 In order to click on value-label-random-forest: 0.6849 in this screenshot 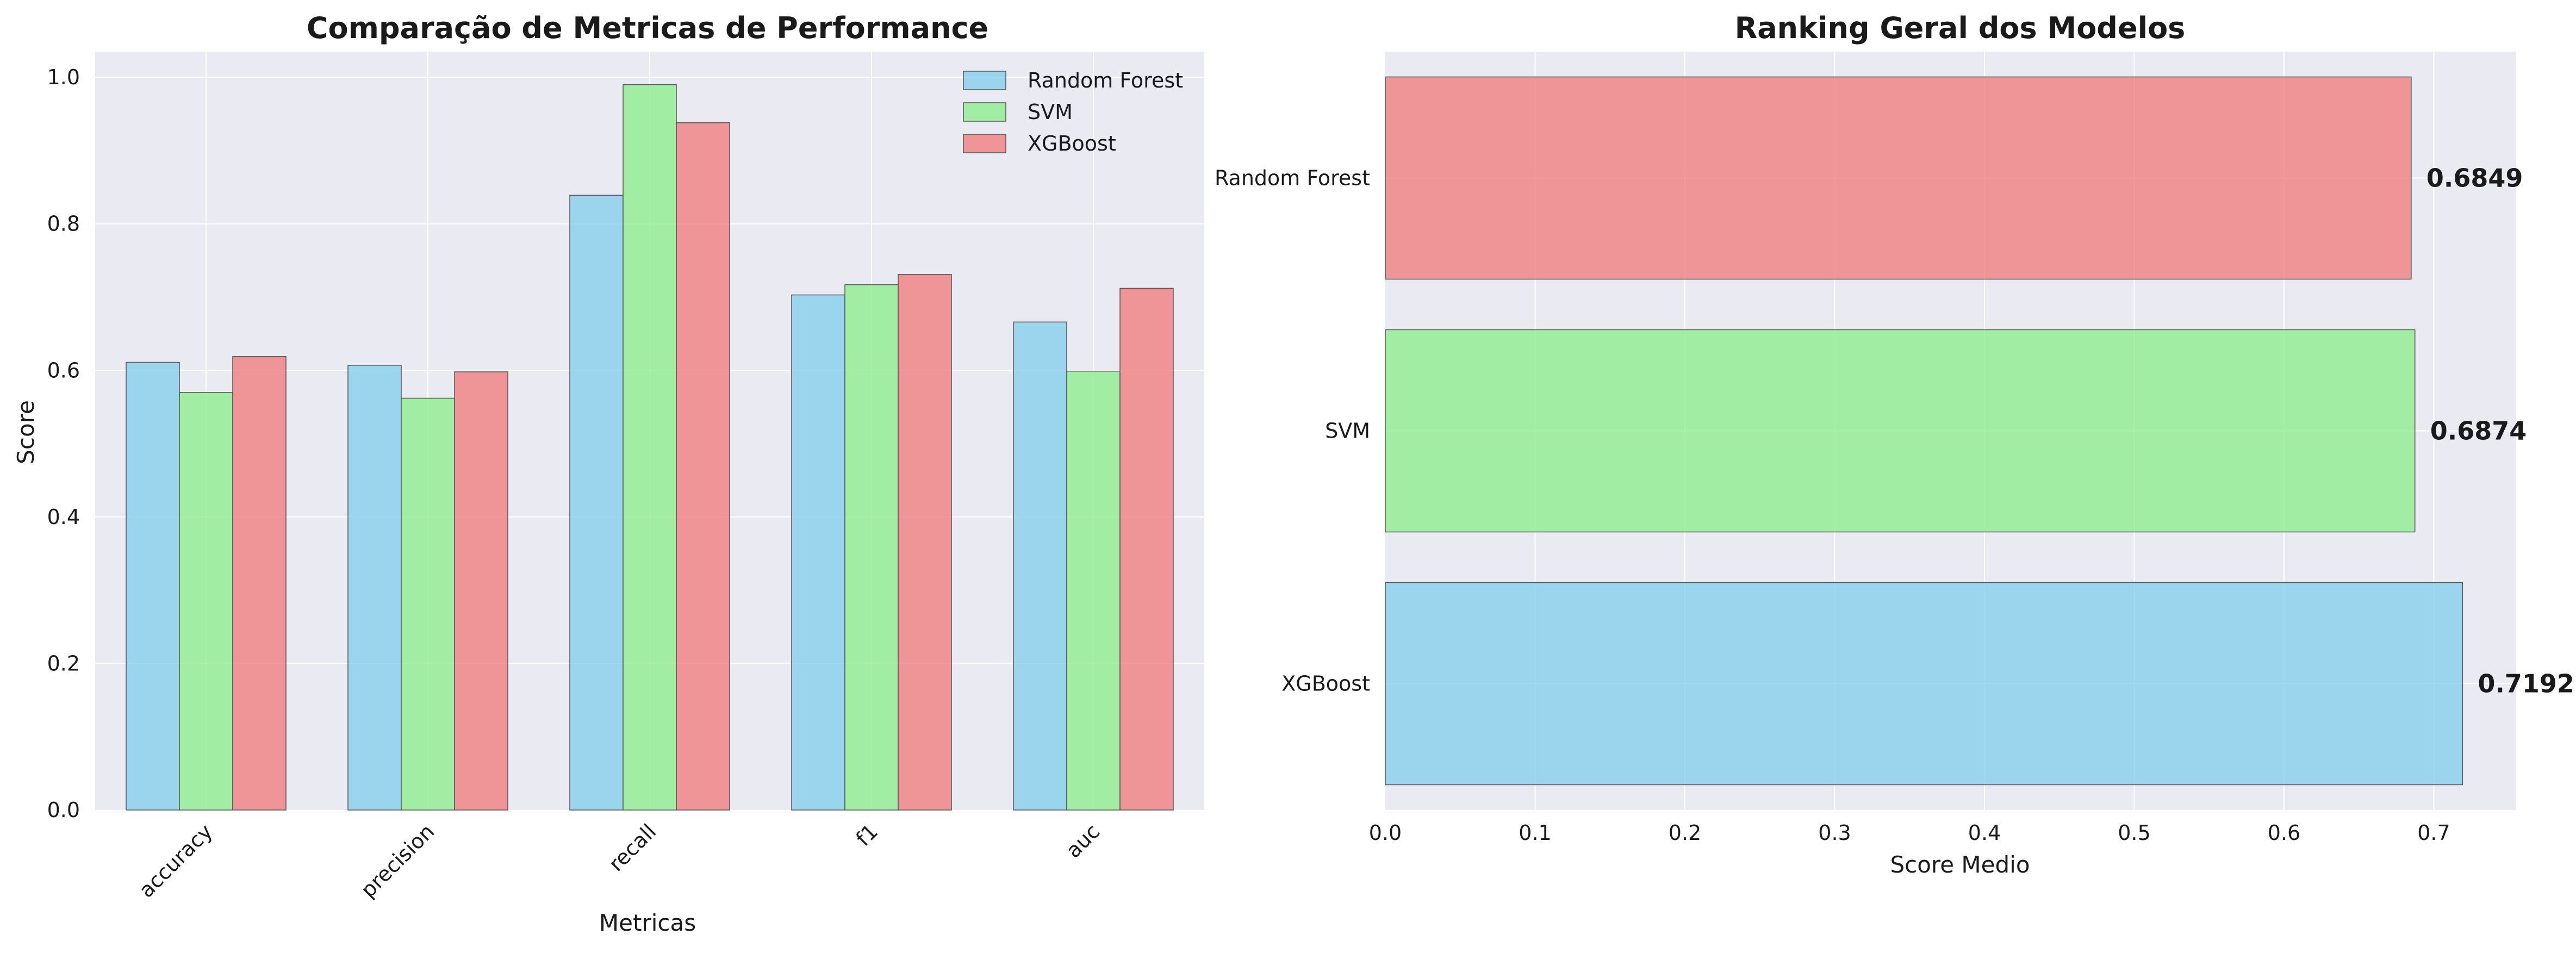, I will do `click(2474, 178)`.